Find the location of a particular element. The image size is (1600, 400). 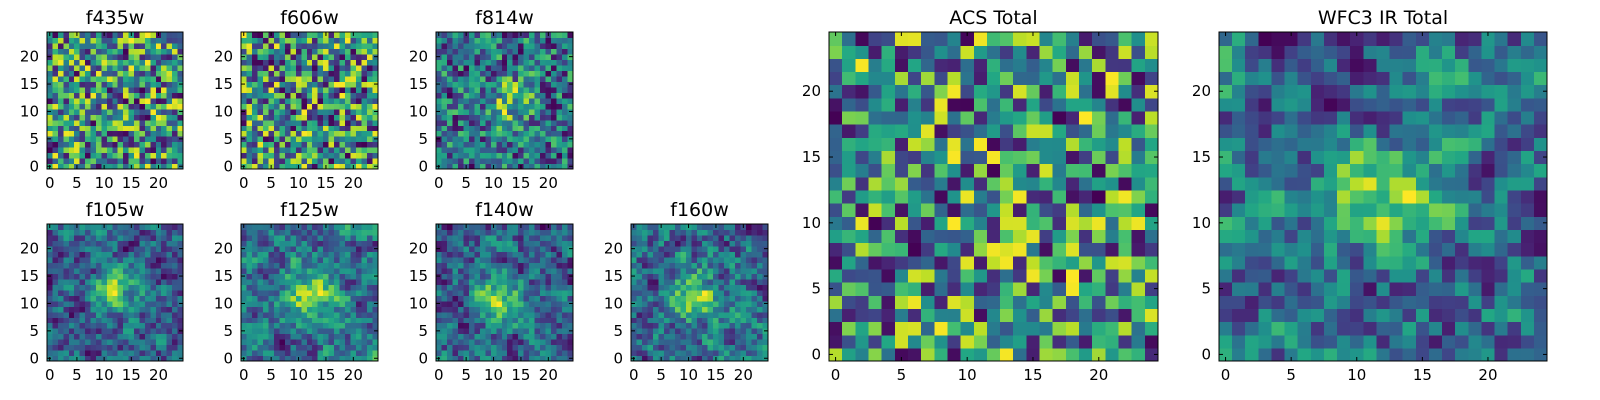

y-tick-label: 15 is located at coordinates (418, 276).